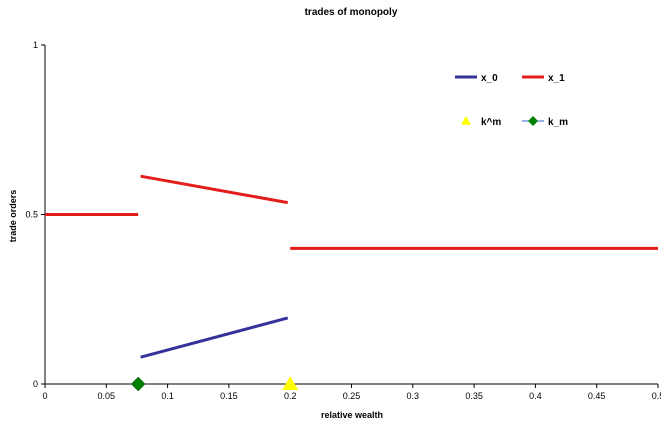 Image resolution: width=661 pixels, height=425 pixels. What do you see at coordinates (474, 396) in the screenshot?
I see `x-tick-label: 0.35` at bounding box center [474, 396].